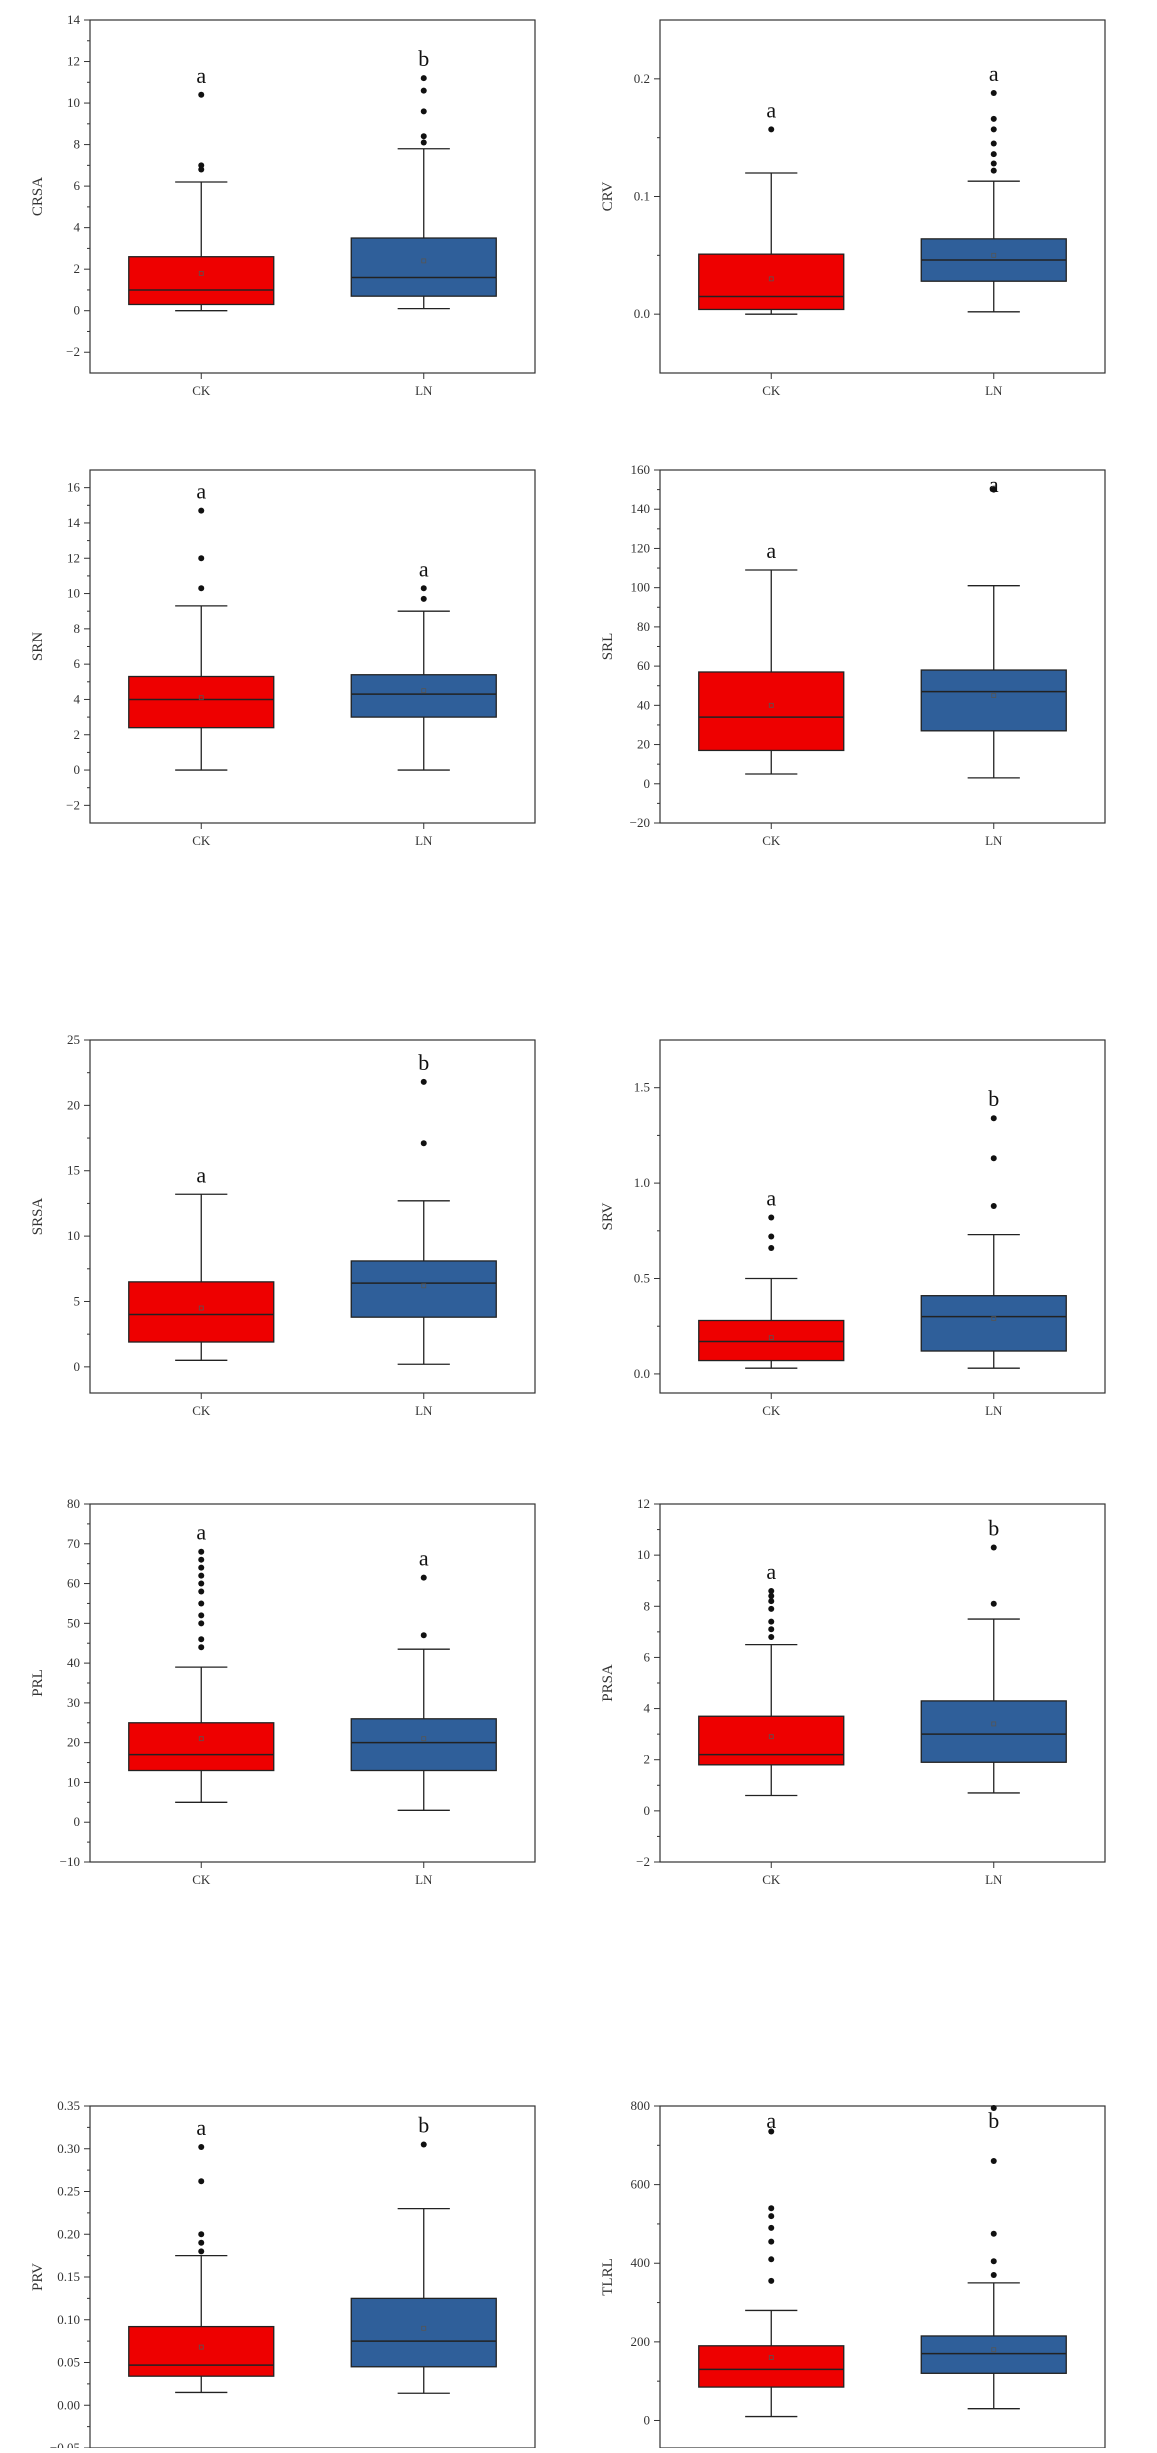 This screenshot has height=2453, width=1157. What do you see at coordinates (642, 196) in the screenshot?
I see `y-tick-label: 0.1` at bounding box center [642, 196].